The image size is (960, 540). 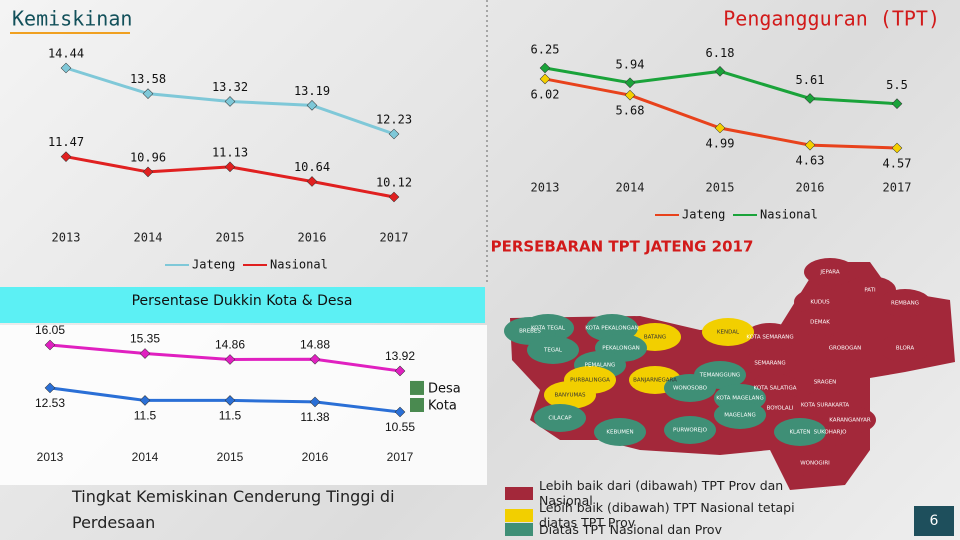 I want to click on data-label: 13.32, so click(x=230, y=87).